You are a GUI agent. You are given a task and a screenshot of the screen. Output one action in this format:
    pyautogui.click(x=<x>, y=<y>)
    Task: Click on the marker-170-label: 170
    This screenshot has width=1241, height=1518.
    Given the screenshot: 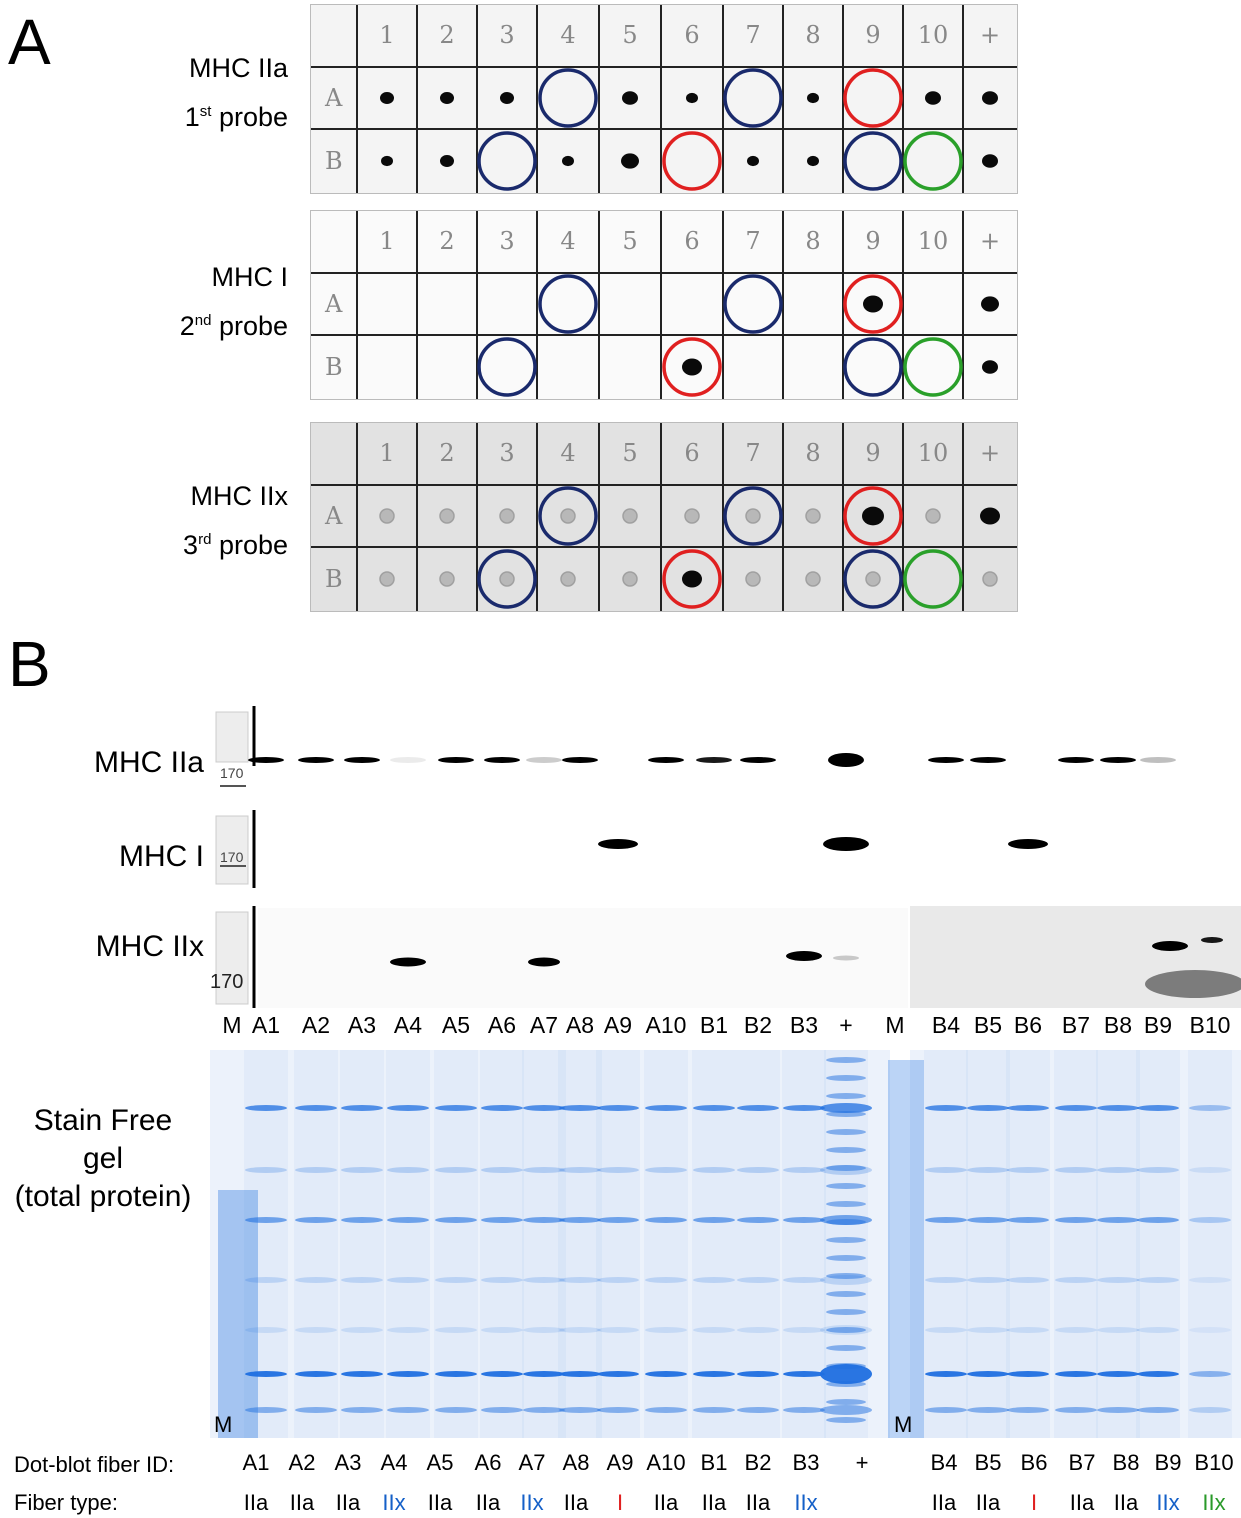 What is the action you would take?
    pyautogui.click(x=226, y=982)
    